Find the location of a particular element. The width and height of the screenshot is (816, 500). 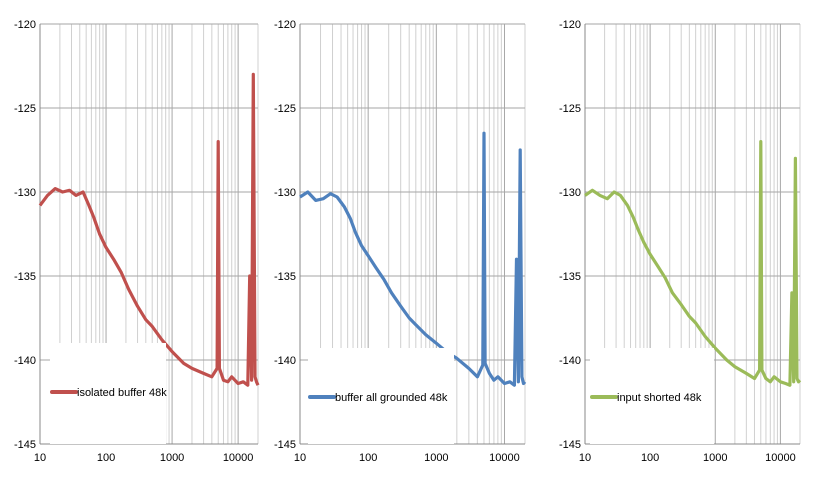

legend-label: input shorted 48k is located at coordinates (659, 398).